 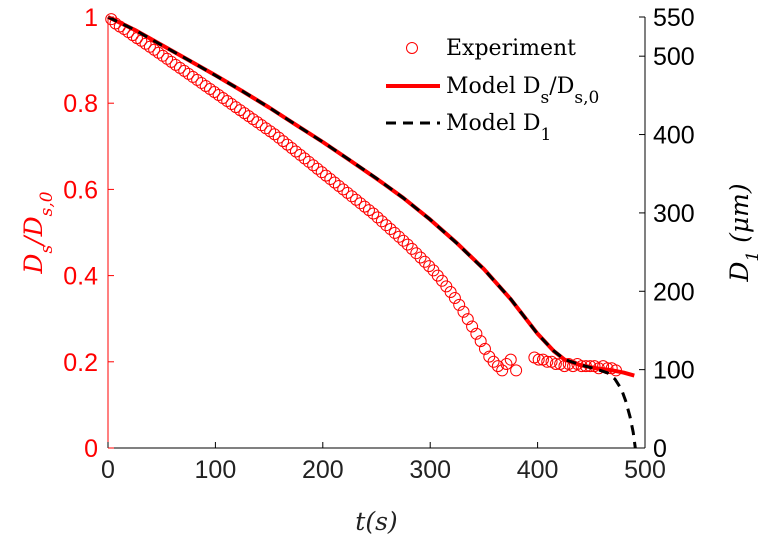 What do you see at coordinates (80, 277) in the screenshot?
I see `y-left-tick-label: 0.4` at bounding box center [80, 277].